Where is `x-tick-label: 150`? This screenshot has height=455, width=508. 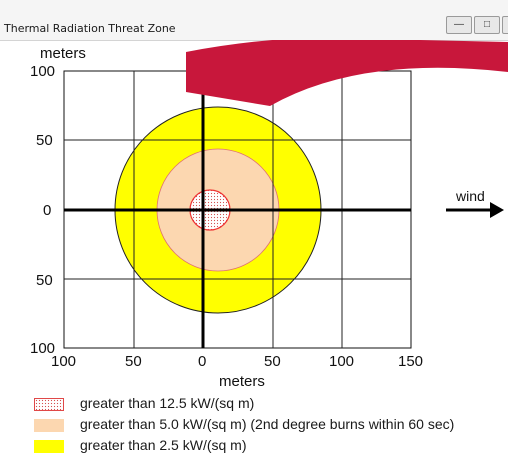
x-tick-label: 150 is located at coordinates (410, 361).